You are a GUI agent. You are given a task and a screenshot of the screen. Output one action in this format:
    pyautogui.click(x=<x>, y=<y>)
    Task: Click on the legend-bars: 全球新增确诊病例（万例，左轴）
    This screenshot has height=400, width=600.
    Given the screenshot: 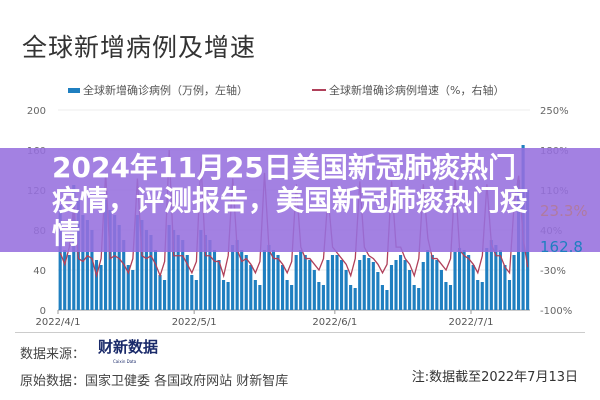 What is the action you would take?
    pyautogui.click(x=158, y=90)
    